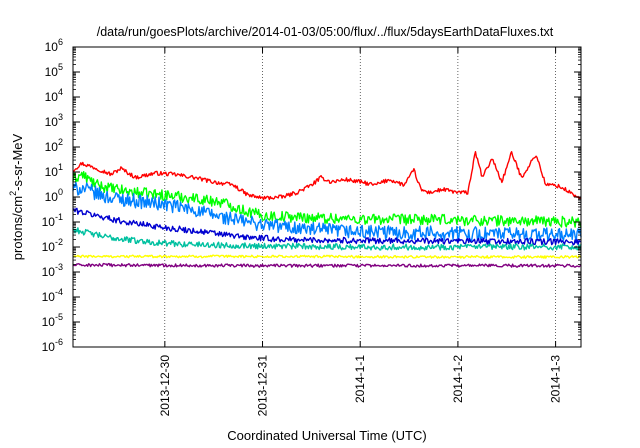  What do you see at coordinates (60, 142) in the screenshot?
I see `y-tick-exponent: 2` at bounding box center [60, 142].